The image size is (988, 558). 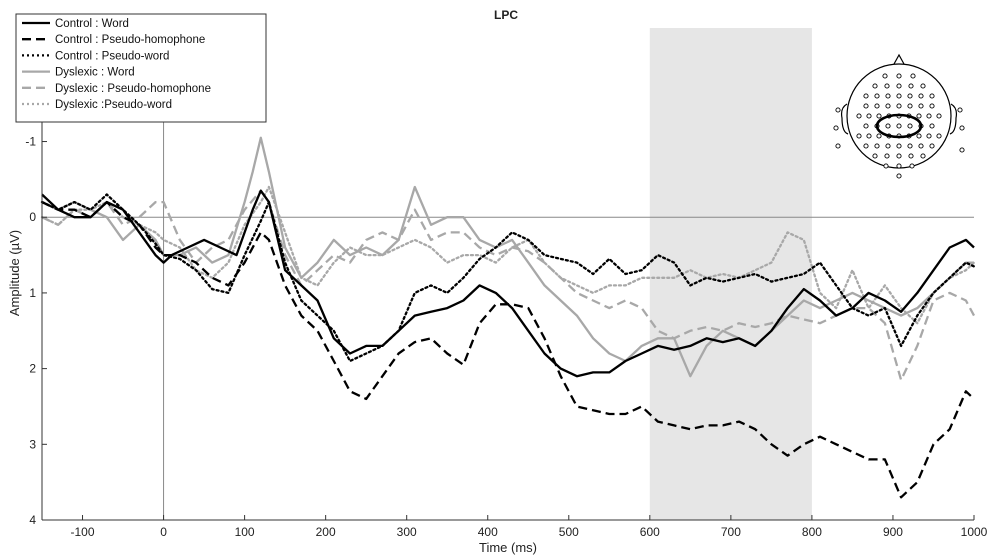 What do you see at coordinates (812, 532) in the screenshot?
I see `x-tick-label: 800` at bounding box center [812, 532].